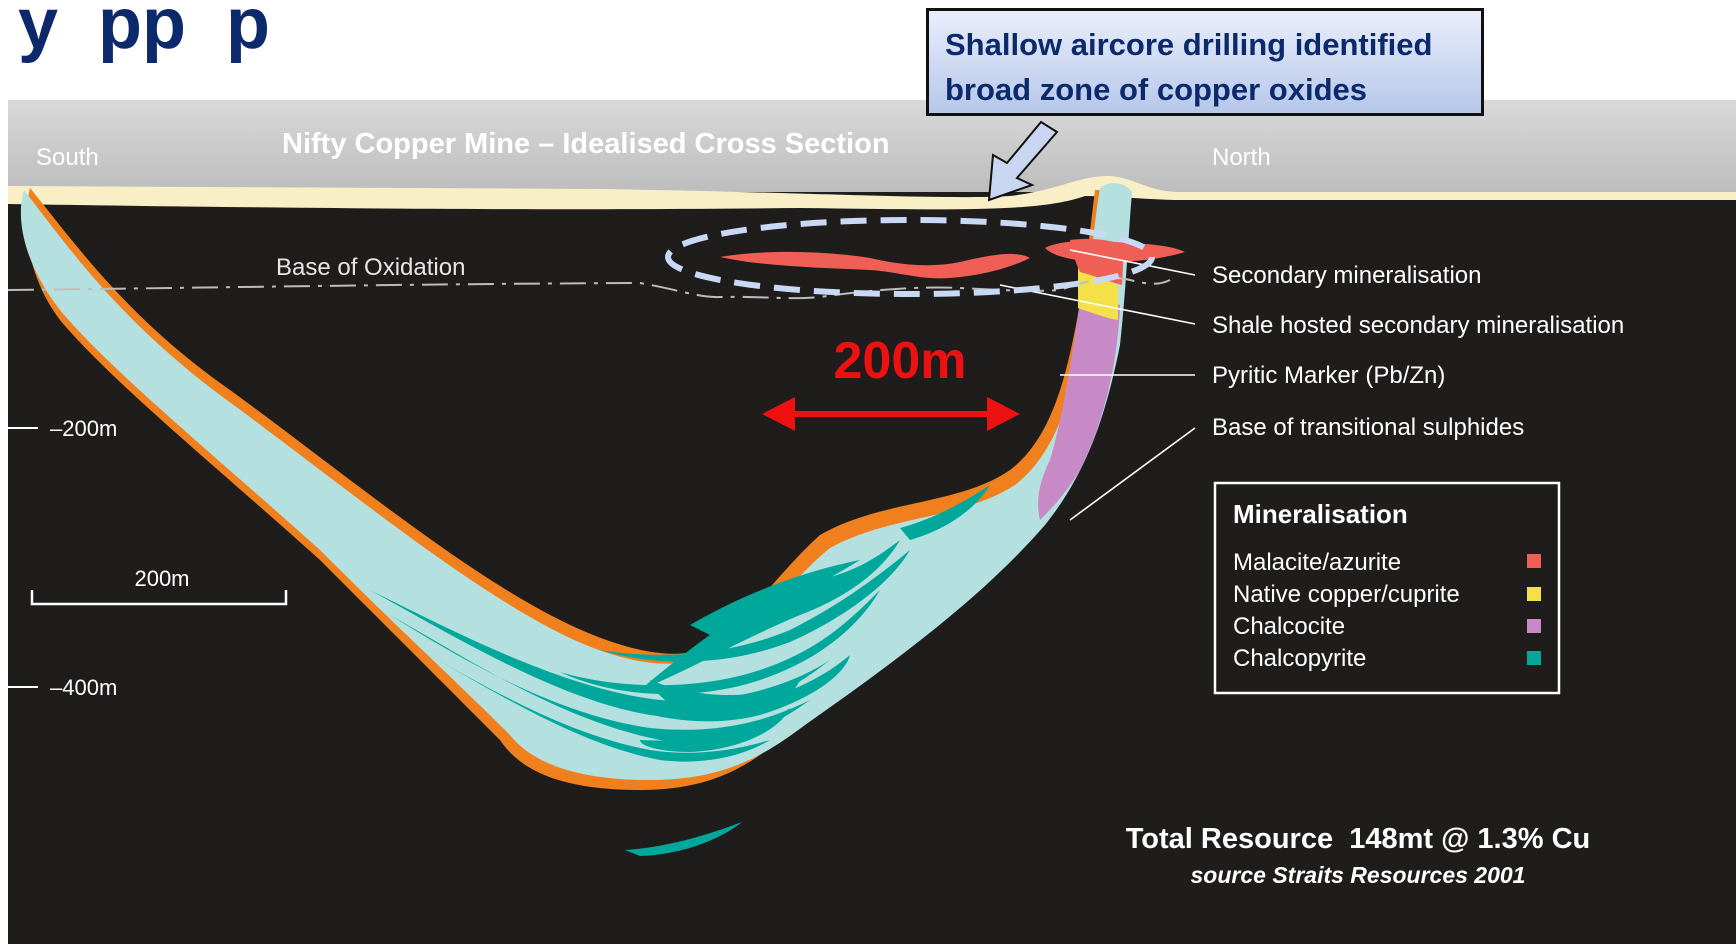 This screenshot has height=949, width=1736. I want to click on slide-heading-fragment: y pp p, so click(144, 32).